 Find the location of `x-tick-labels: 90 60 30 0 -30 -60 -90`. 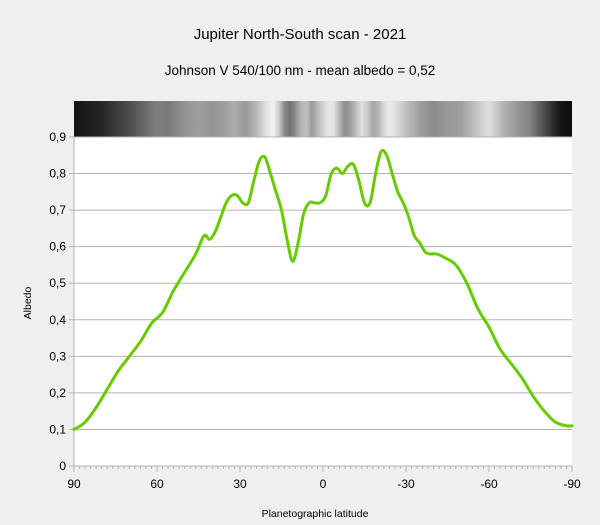

x-tick-labels: 90 60 30 0 -30 -60 -90 is located at coordinates (324, 484).